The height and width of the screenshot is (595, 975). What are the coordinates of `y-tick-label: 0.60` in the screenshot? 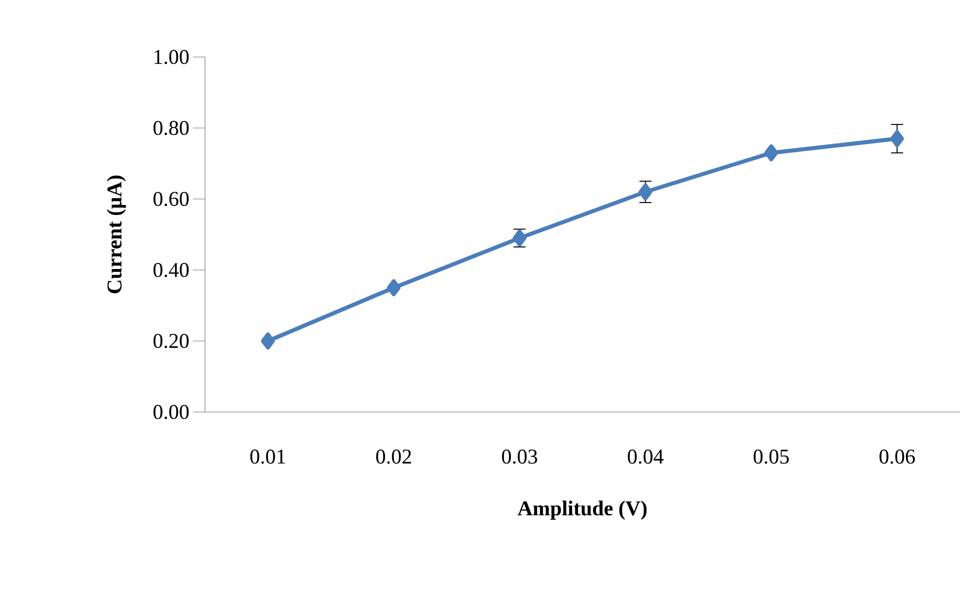 It's located at (171, 199).